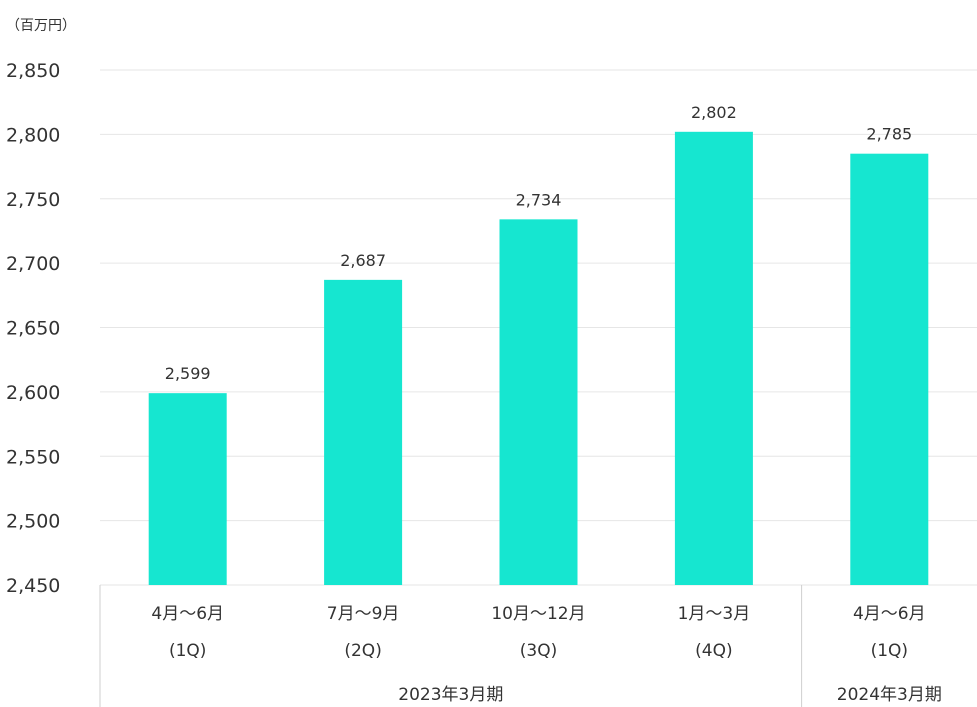 The image size is (977, 707). What do you see at coordinates (889, 134) in the screenshot?
I see `data-label: 2,785` at bounding box center [889, 134].